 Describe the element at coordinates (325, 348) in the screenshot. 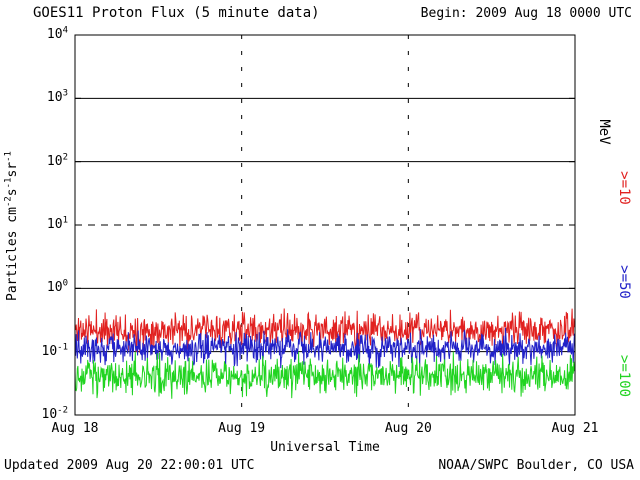

I see `series-line->=50` at that location.